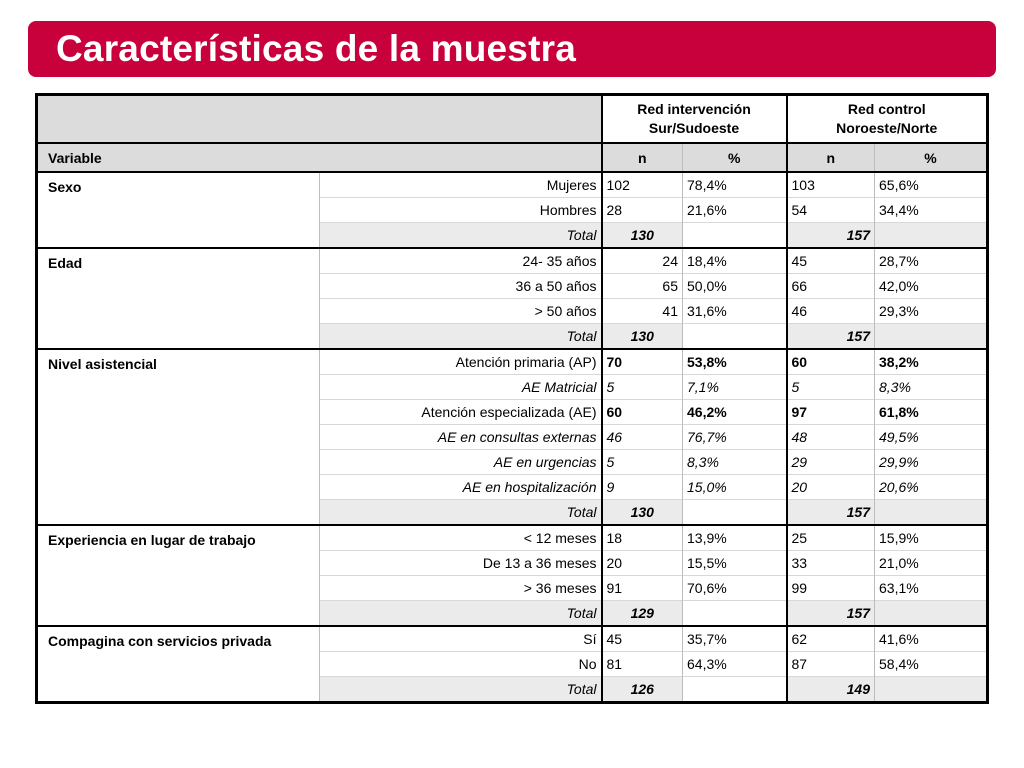 The height and width of the screenshot is (768, 1024). Describe the element at coordinates (931, 387) in the screenshot. I see `pct-control: 8,3%` at that location.